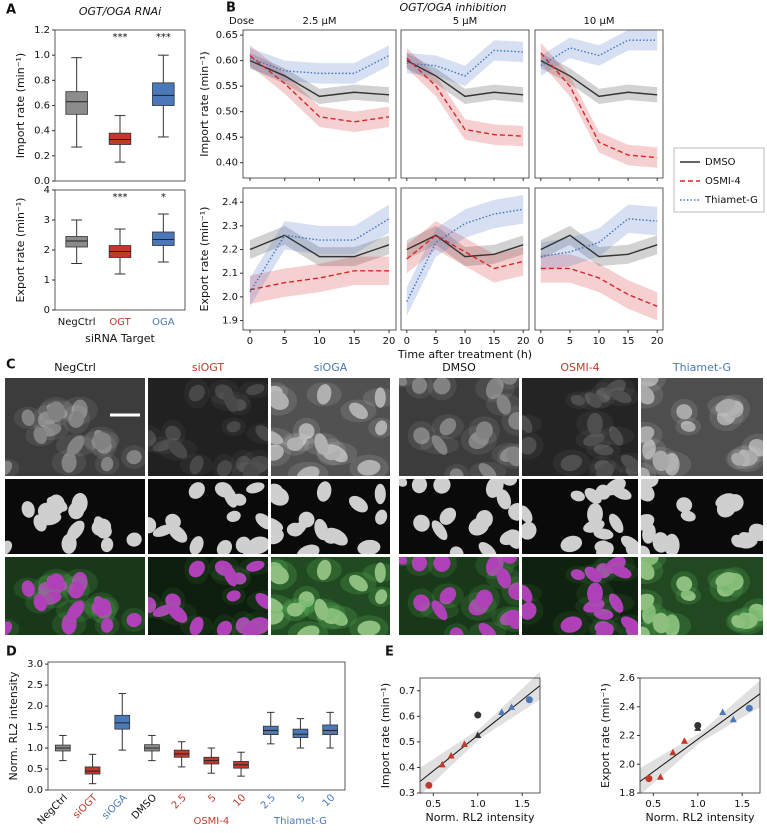  What do you see at coordinates (85, 806) in the screenshot?
I see `x-tick-label: siOGT` at bounding box center [85, 806].